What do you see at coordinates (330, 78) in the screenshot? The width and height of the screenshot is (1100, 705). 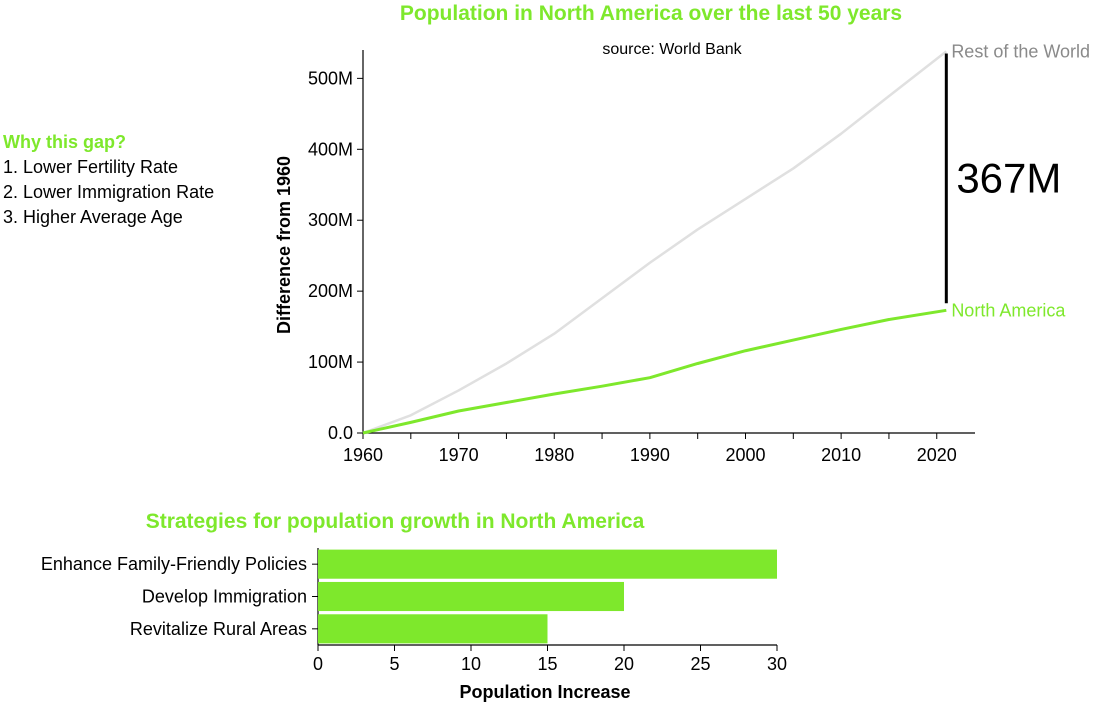 I see `line-chart-y-tick-label: 500M` at bounding box center [330, 78].